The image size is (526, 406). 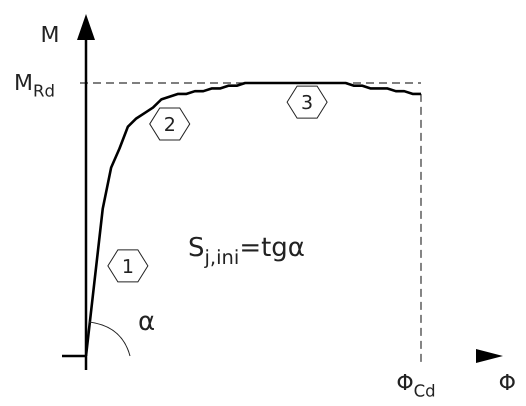 What do you see at coordinates (416, 386) in the screenshot?
I see `text: Φ$_{Cd}$` at bounding box center [416, 386].